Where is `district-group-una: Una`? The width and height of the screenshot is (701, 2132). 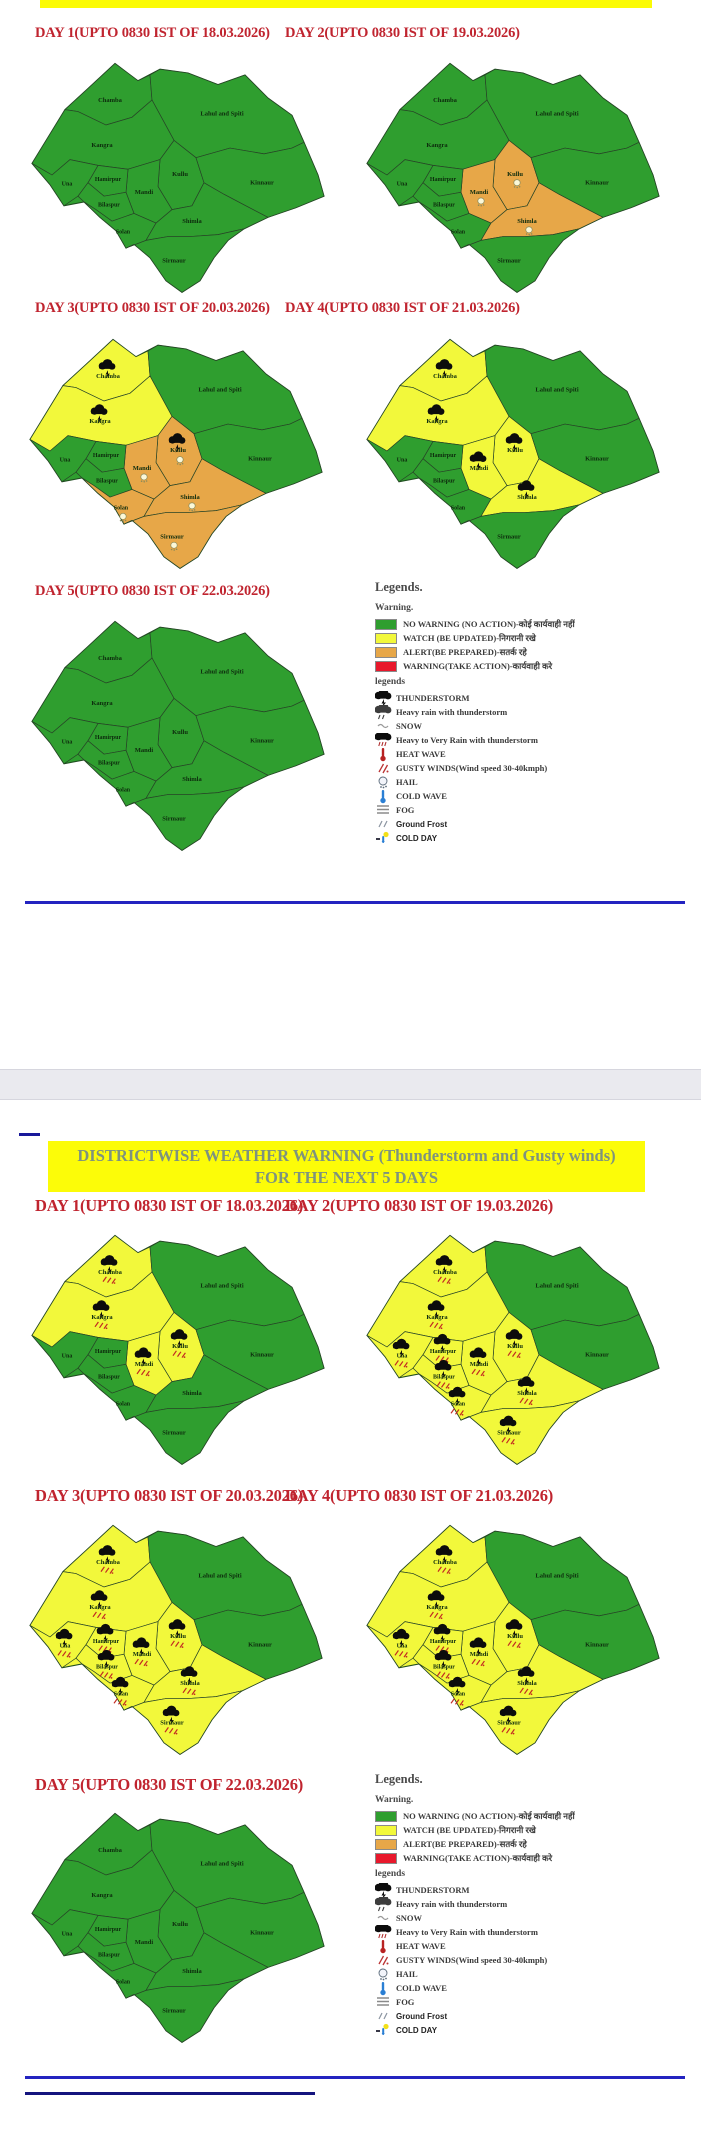
district-group-una: Una is located at coordinates (67, 1357).